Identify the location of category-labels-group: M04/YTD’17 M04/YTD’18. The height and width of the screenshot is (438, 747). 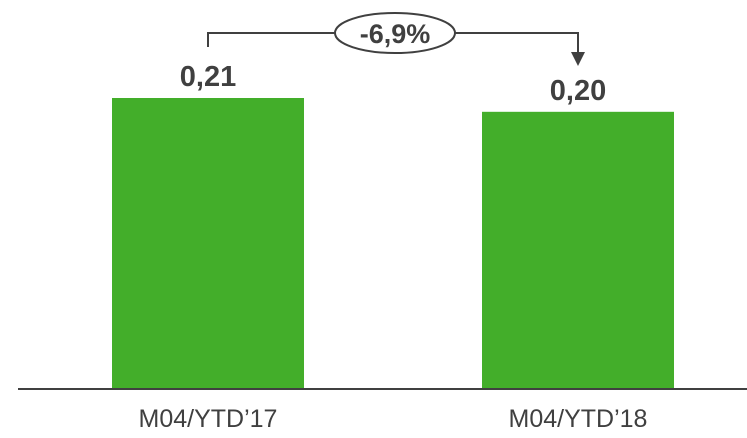
(393, 419).